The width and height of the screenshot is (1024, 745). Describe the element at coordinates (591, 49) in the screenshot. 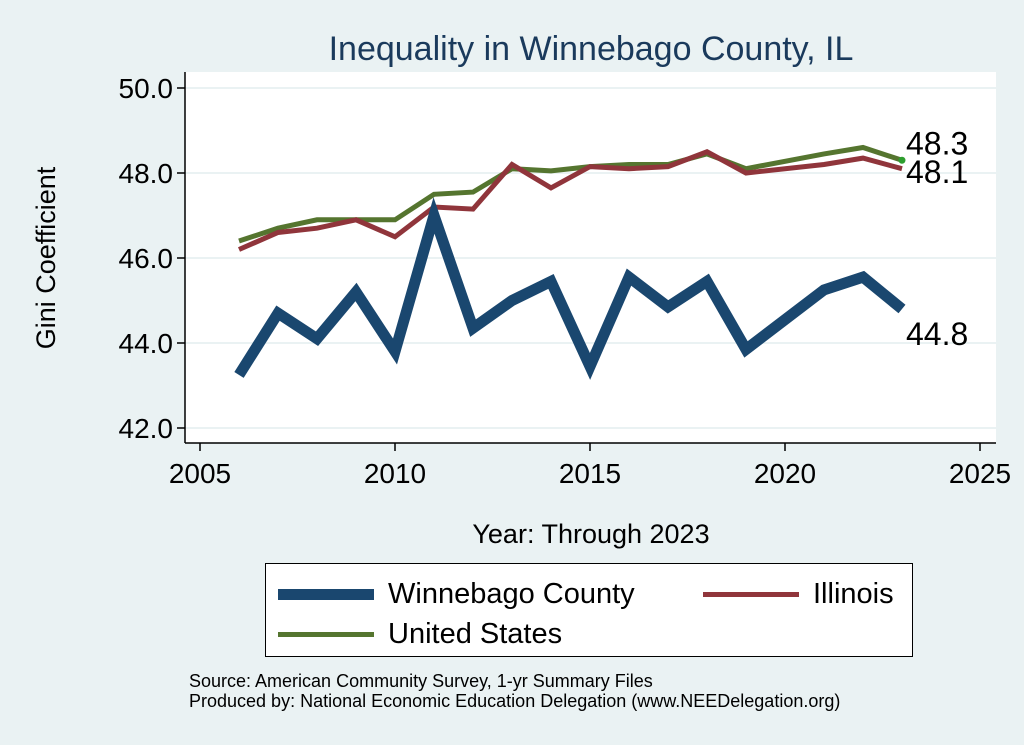

I see `chart-title: Inequality in Winnebago County, IL` at that location.